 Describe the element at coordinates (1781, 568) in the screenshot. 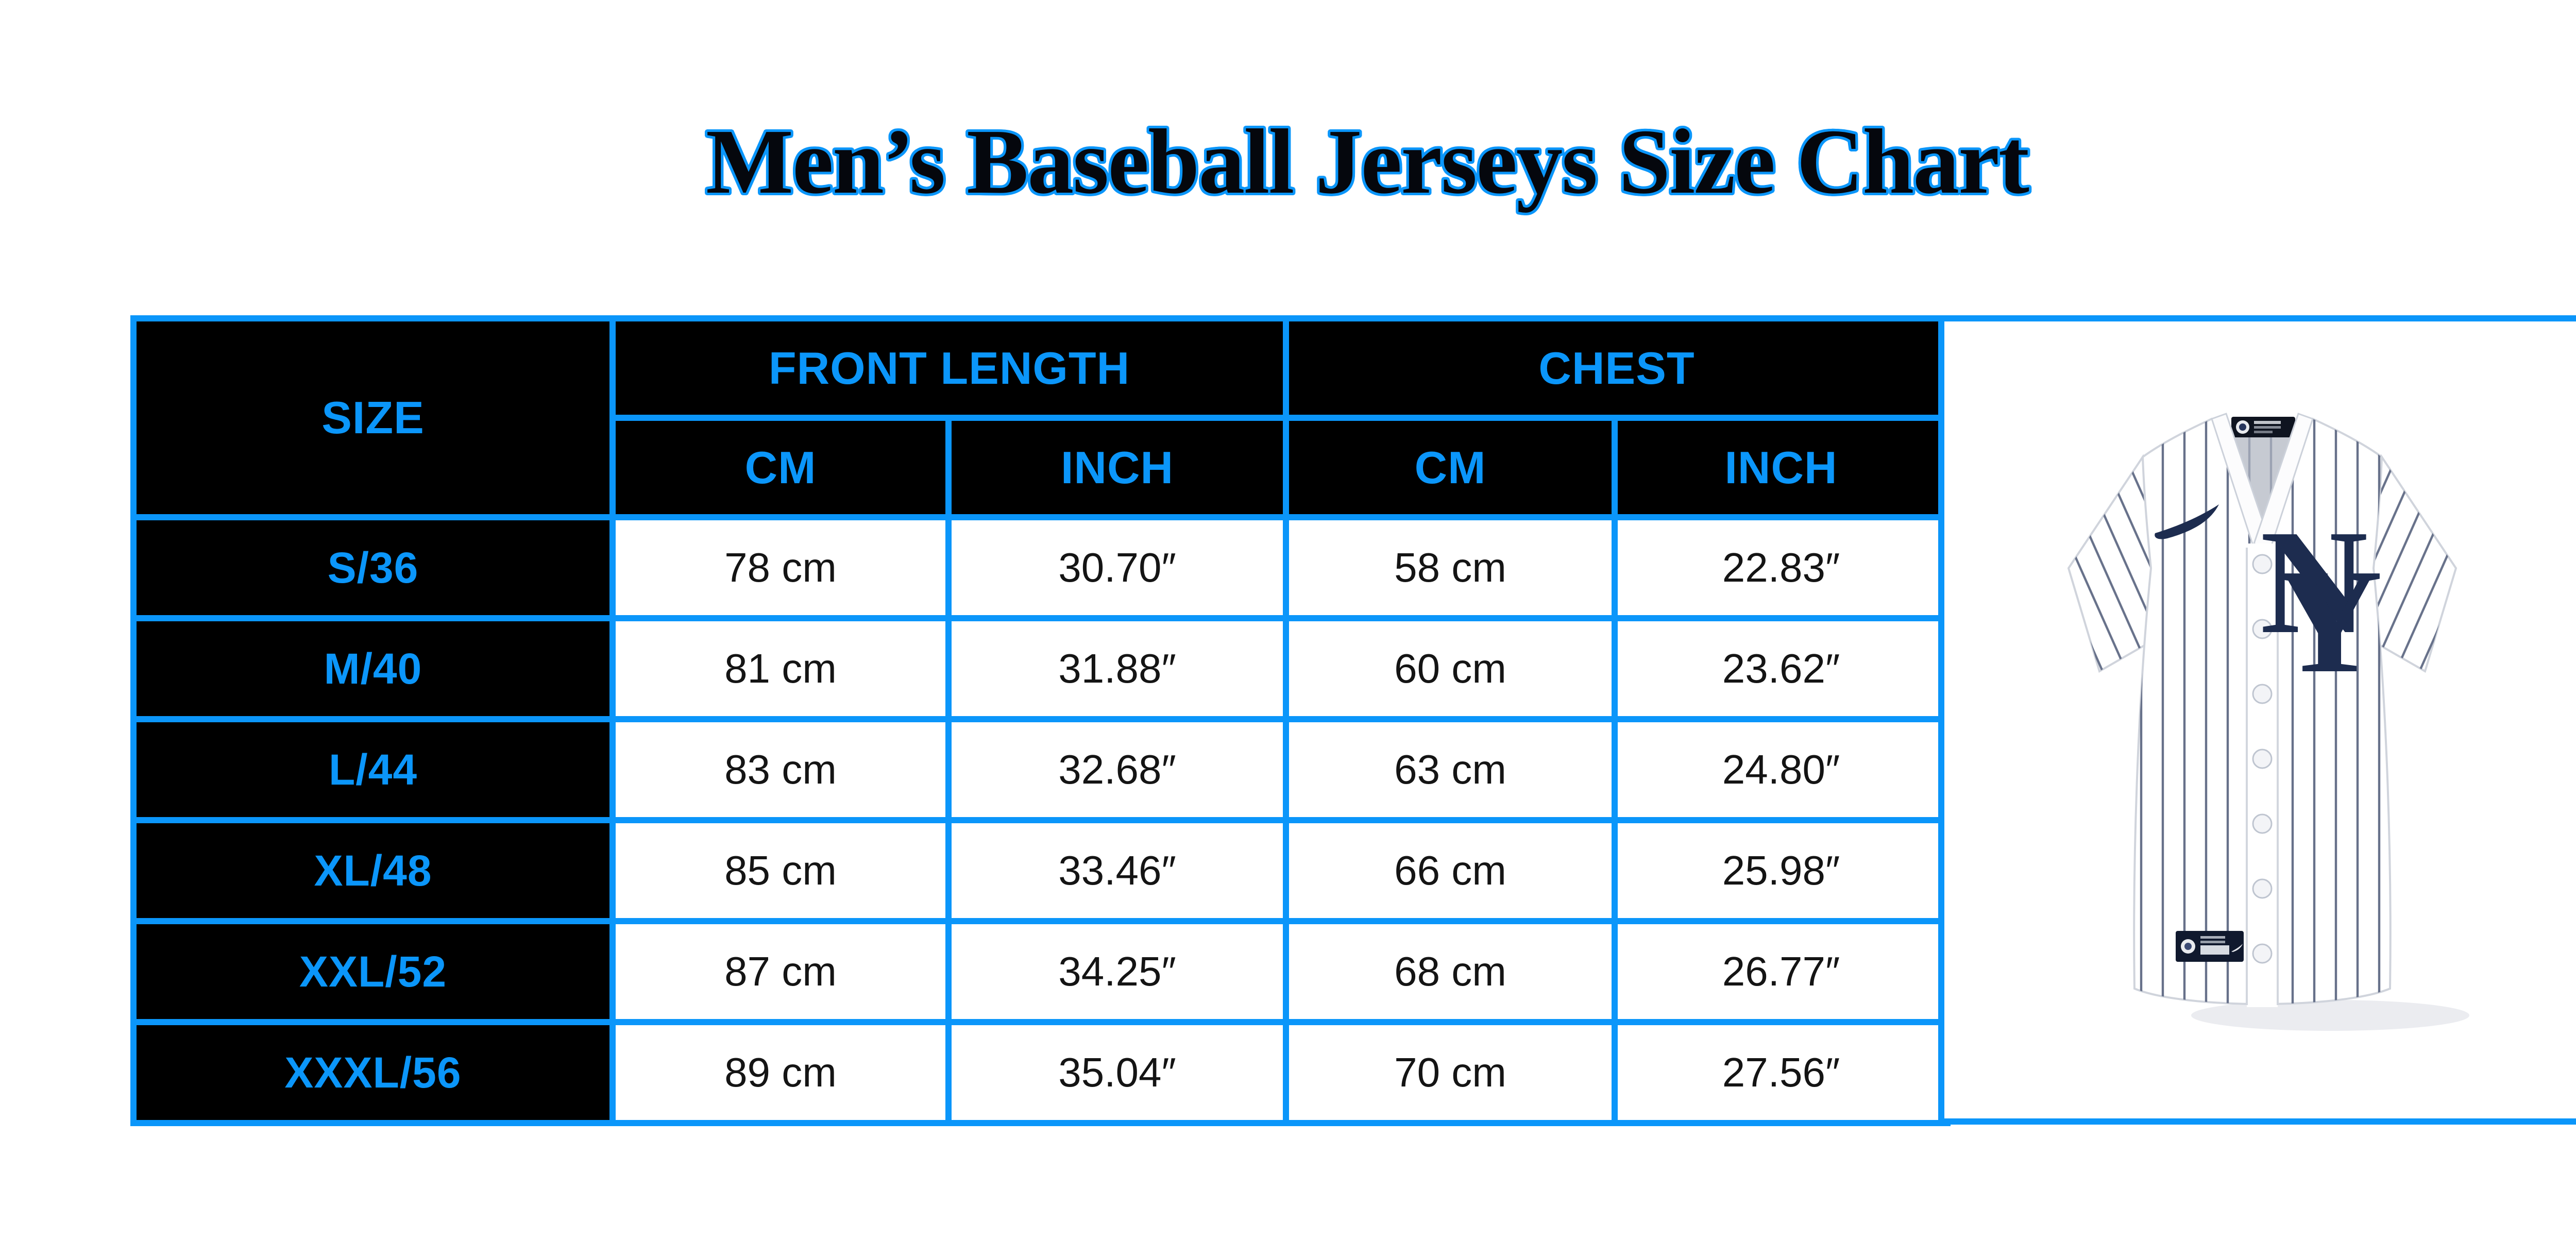

I see `chest-inch-cell: 22.83″` at that location.